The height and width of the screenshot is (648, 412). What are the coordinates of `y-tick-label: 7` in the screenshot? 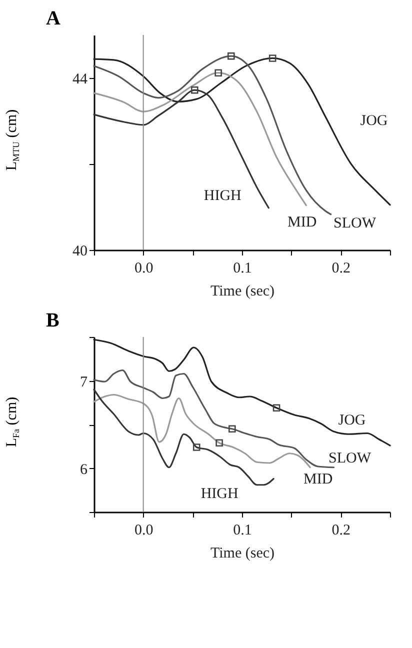 It's located at (84, 382).